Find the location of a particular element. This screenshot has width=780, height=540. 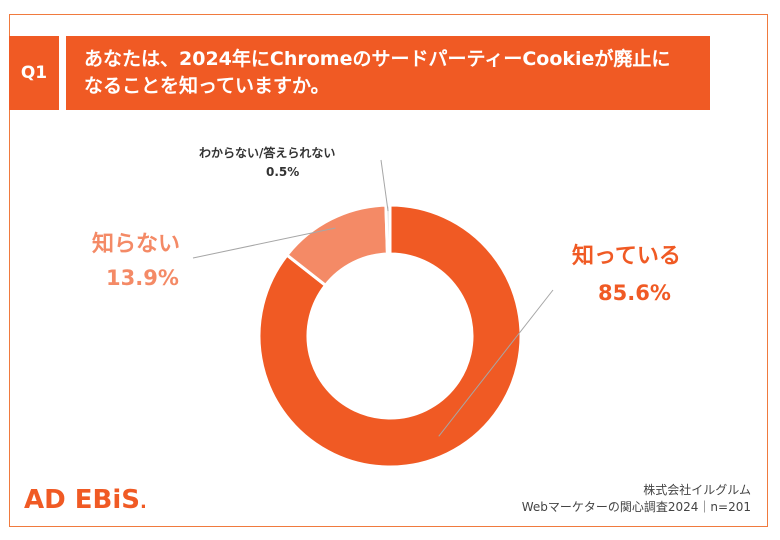

slice-unknown is located at coordinates (388, 229).